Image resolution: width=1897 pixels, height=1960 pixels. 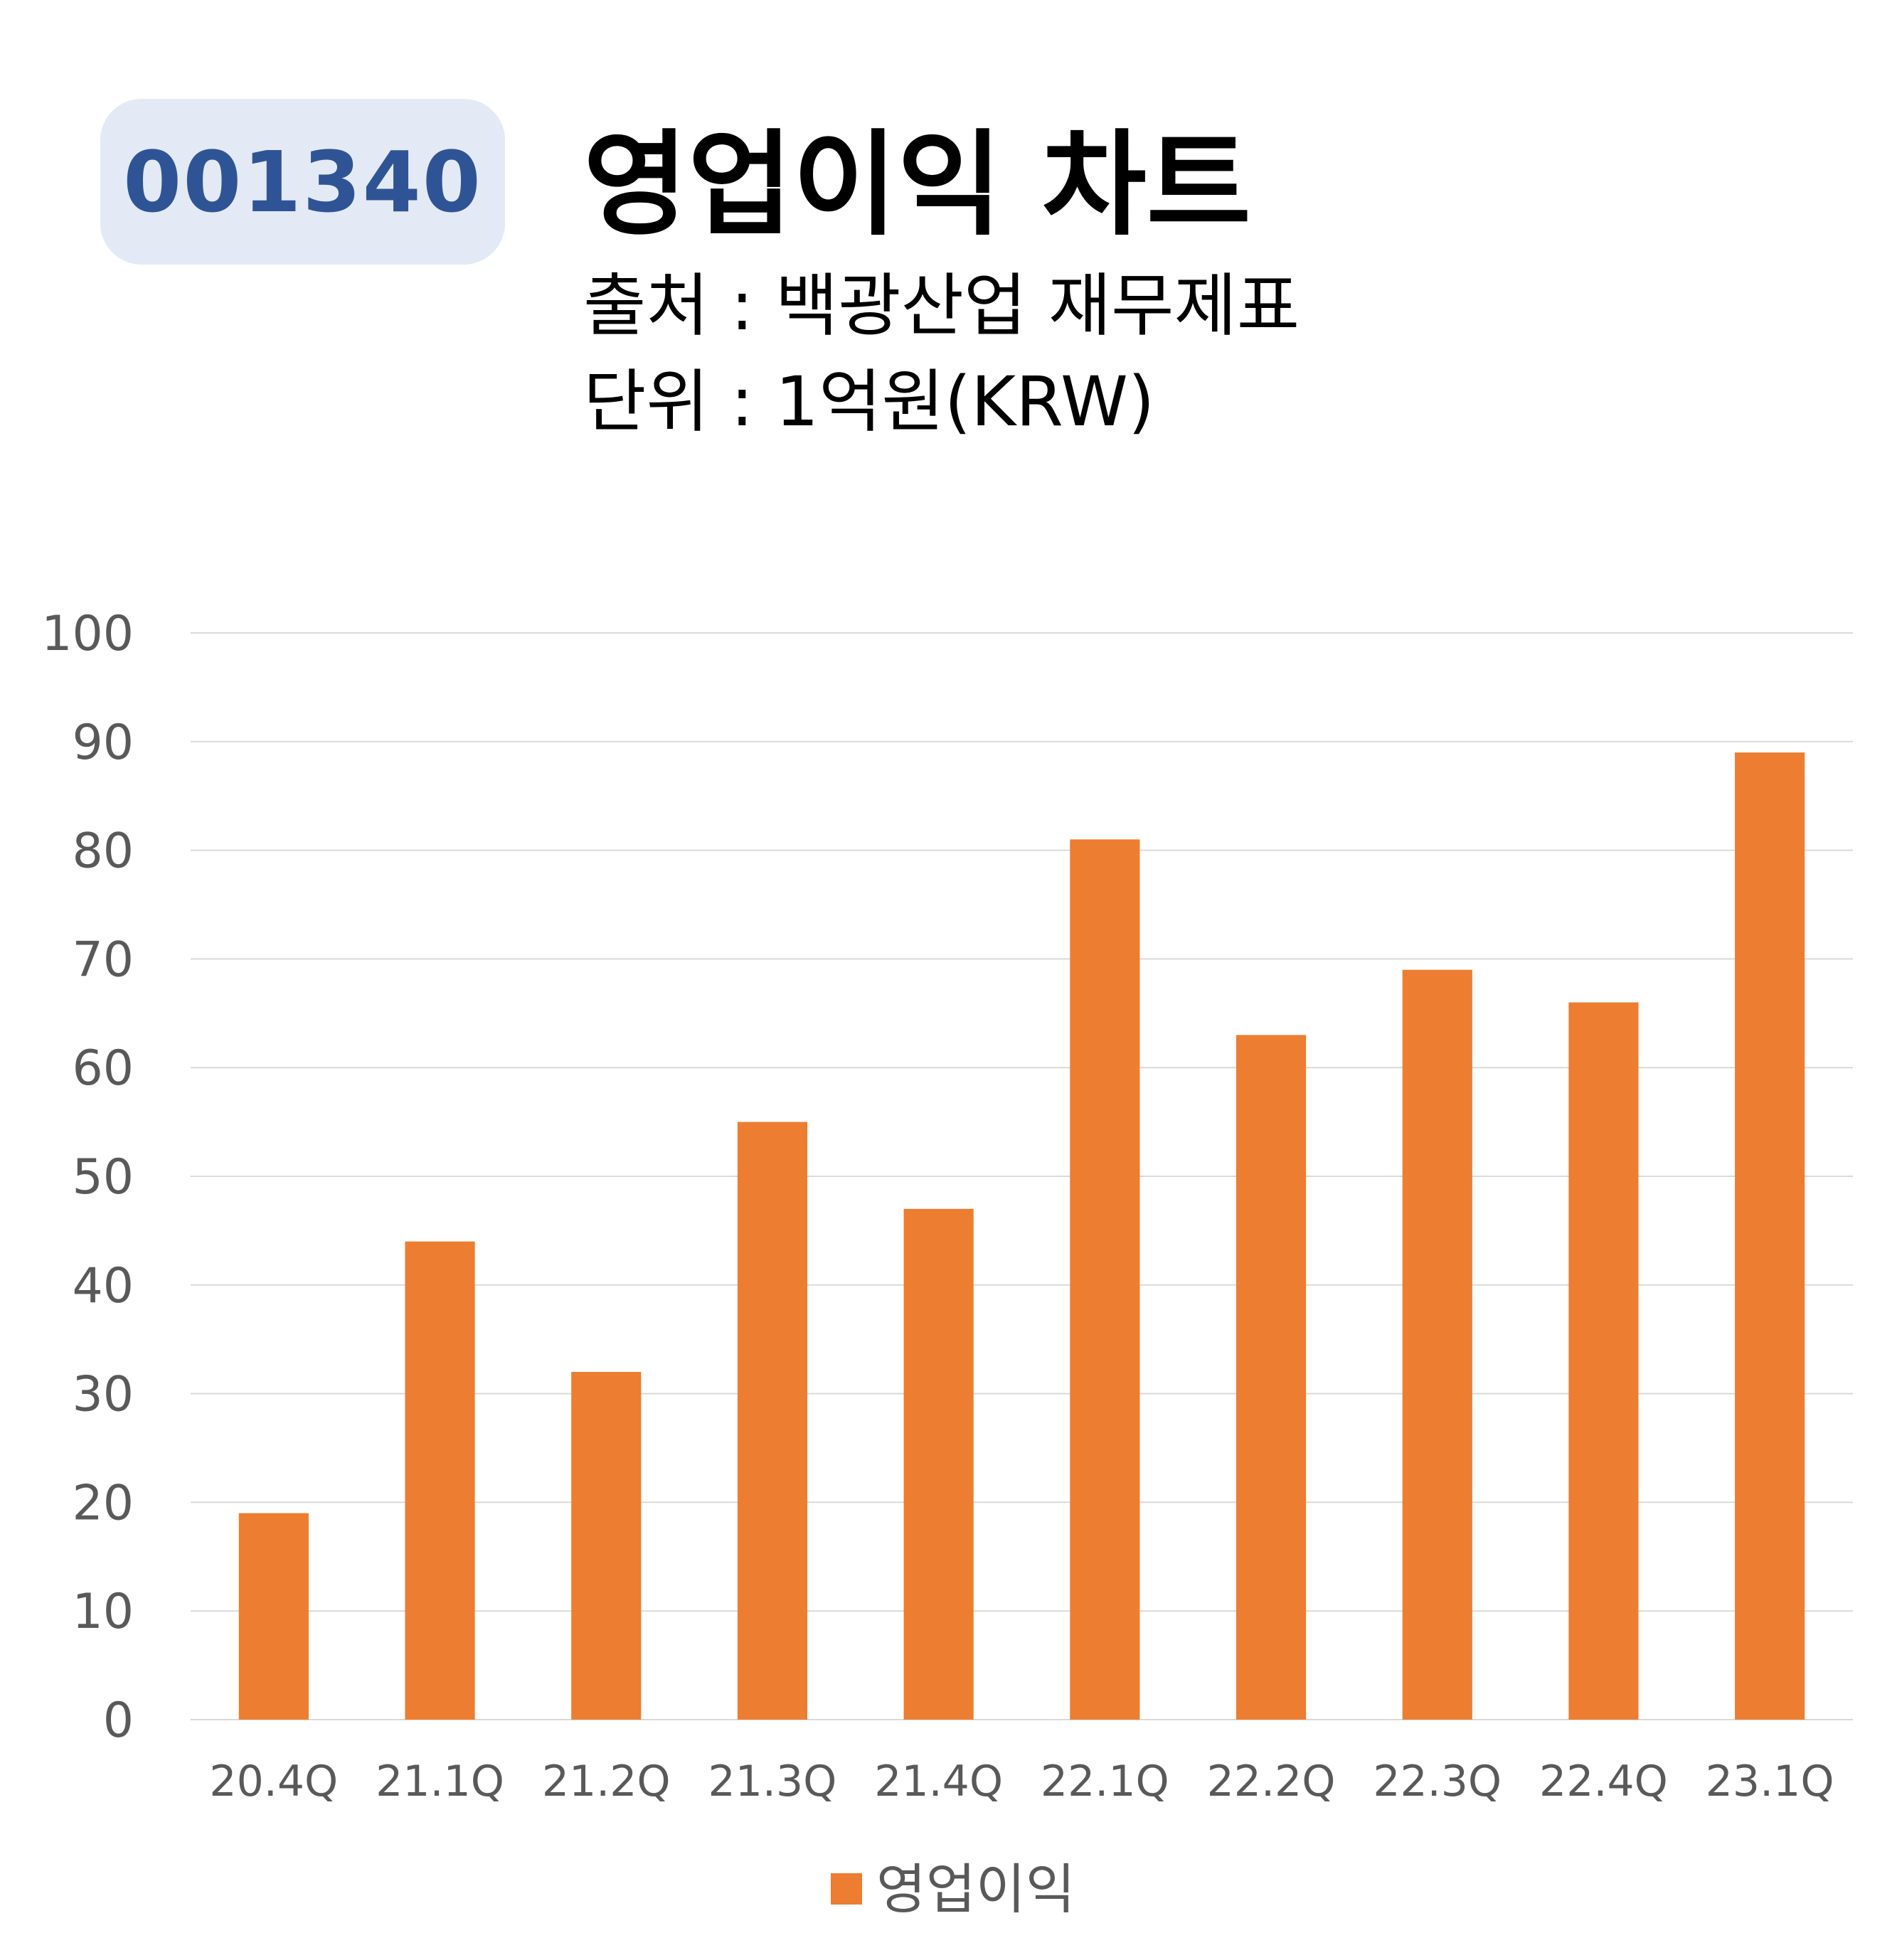 What do you see at coordinates (103, 1286) in the screenshot?
I see `y-tick-label: 40` at bounding box center [103, 1286].